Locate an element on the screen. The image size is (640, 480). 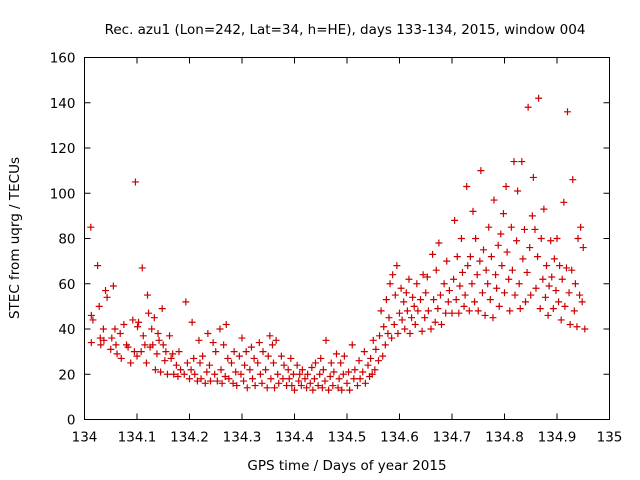
x-tick-label: 134.1 is located at coordinates (137, 438).